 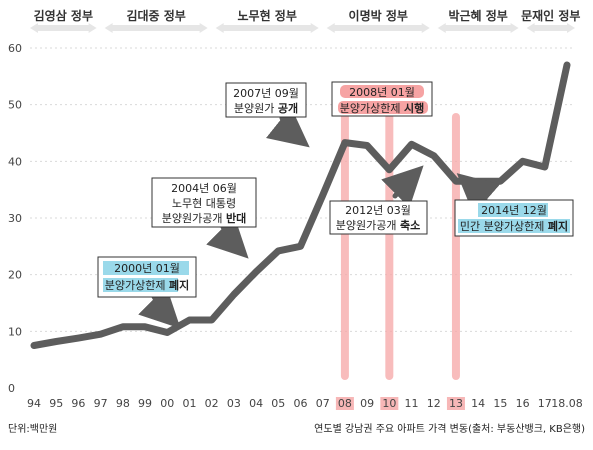 I want to click on x-tick-label: 16, so click(x=523, y=403).